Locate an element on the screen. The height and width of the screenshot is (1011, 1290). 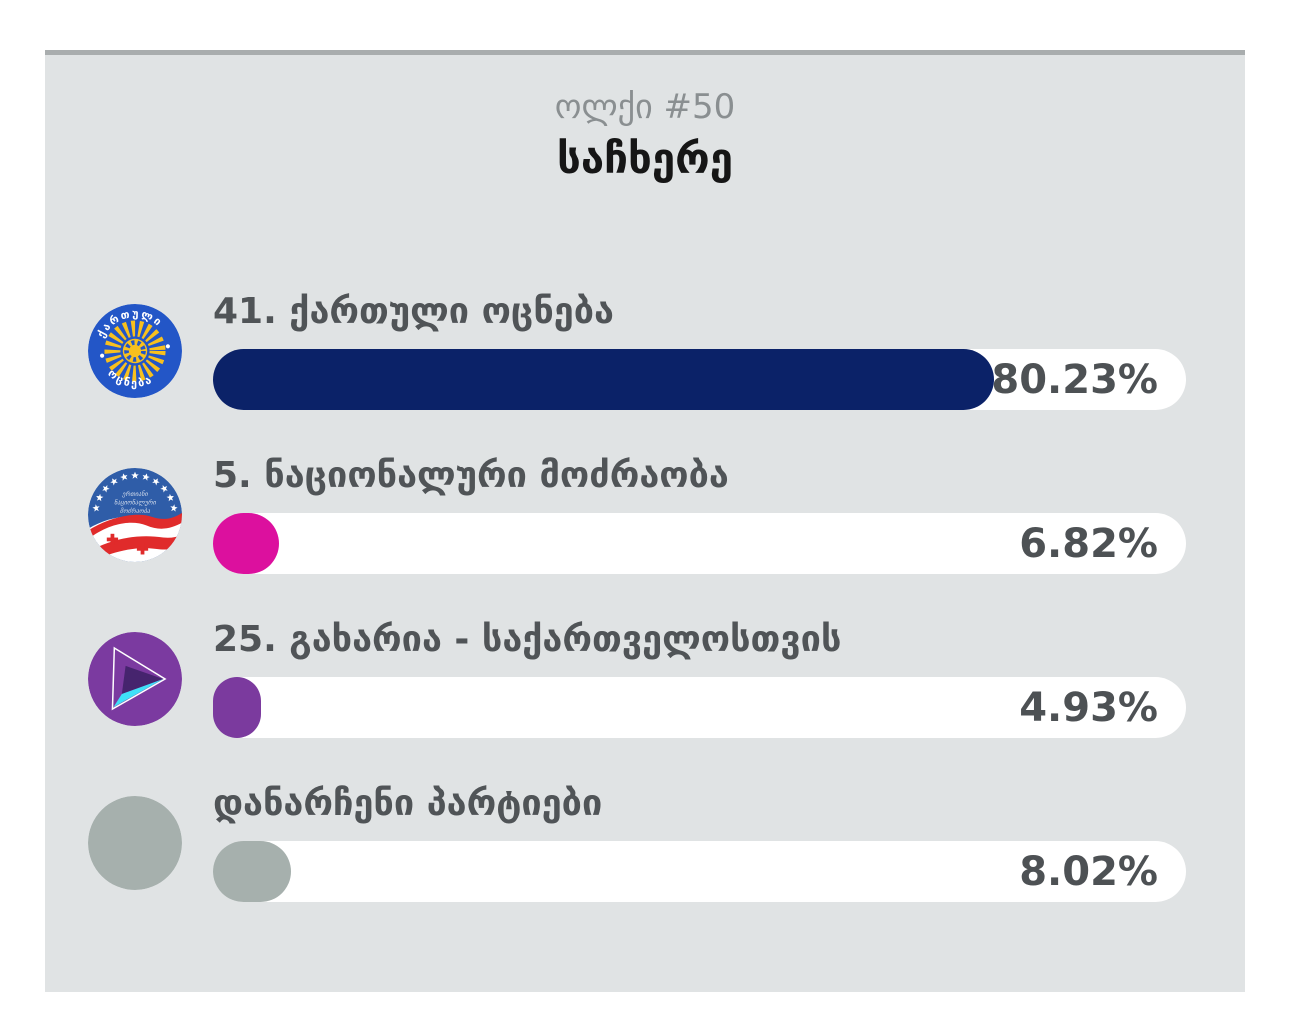
svg-text: მოძრაობა is located at coordinates (135, 511).